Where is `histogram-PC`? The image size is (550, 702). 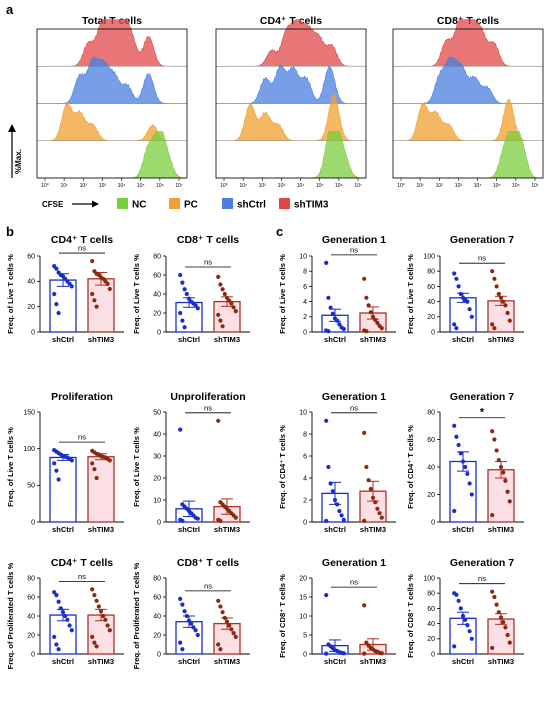 histogram-PC is located at coordinates (291, 117).